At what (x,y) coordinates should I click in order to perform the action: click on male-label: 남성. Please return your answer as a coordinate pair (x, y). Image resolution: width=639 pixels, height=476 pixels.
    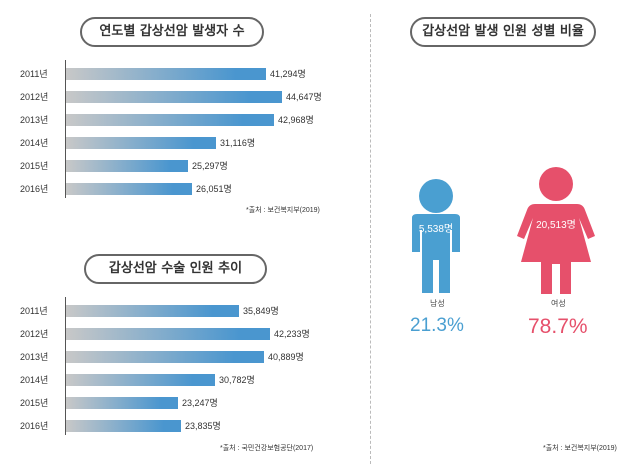
    Looking at the image, I should click on (437, 303).